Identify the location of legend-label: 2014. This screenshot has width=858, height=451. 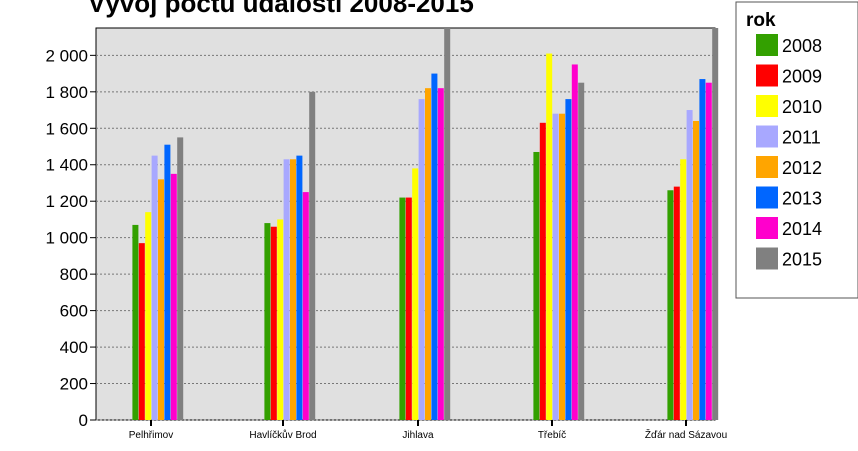
(802, 229).